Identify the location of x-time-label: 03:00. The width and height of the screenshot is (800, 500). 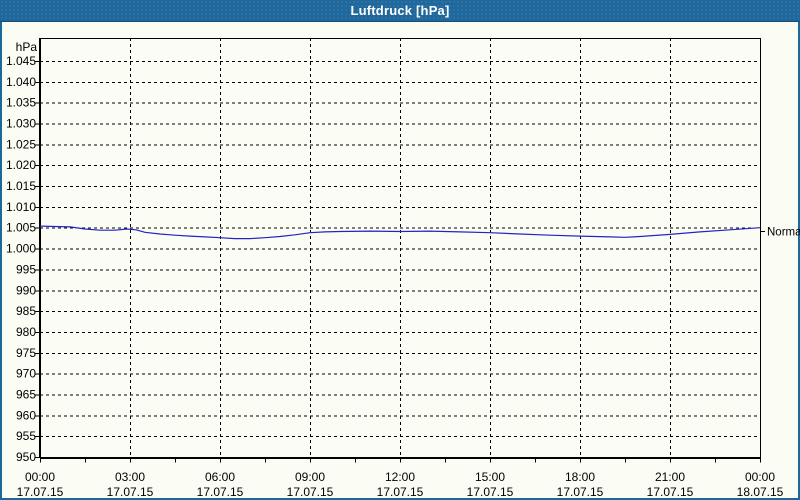
(130, 477).